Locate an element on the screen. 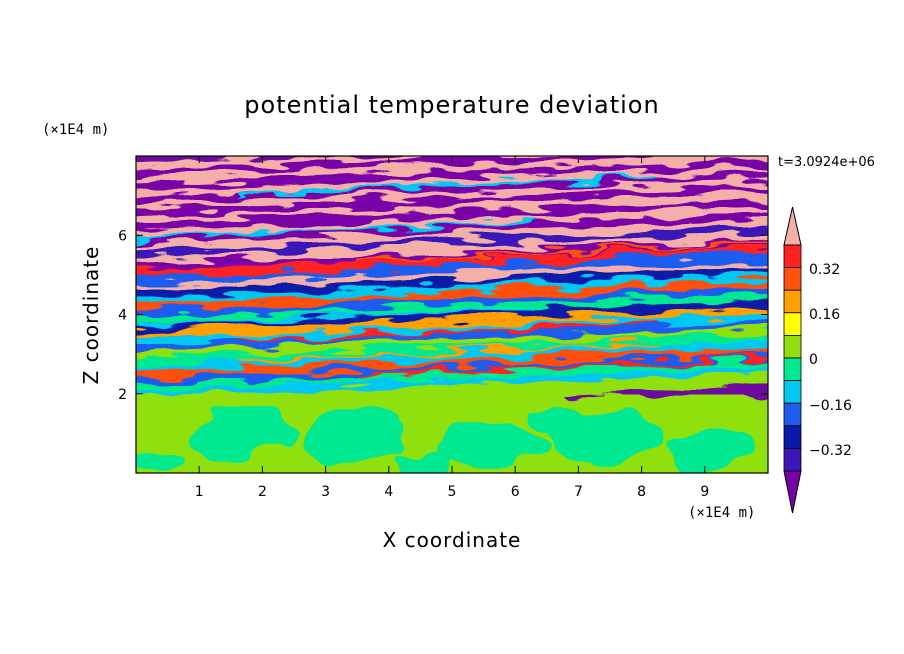  colorbar-max-arrow is located at coordinates (792, 226).